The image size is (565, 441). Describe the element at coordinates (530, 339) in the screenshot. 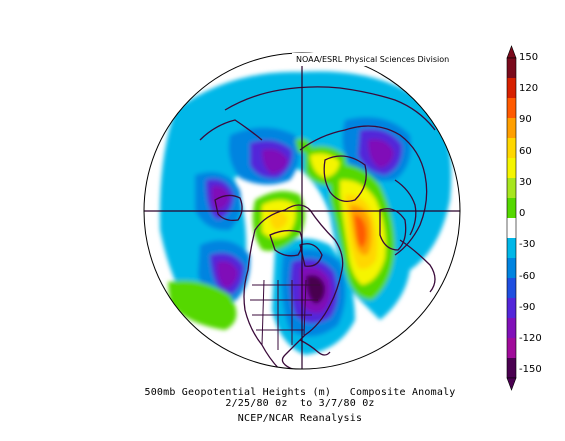

I see `colorbar-tick-label: -120` at that location.